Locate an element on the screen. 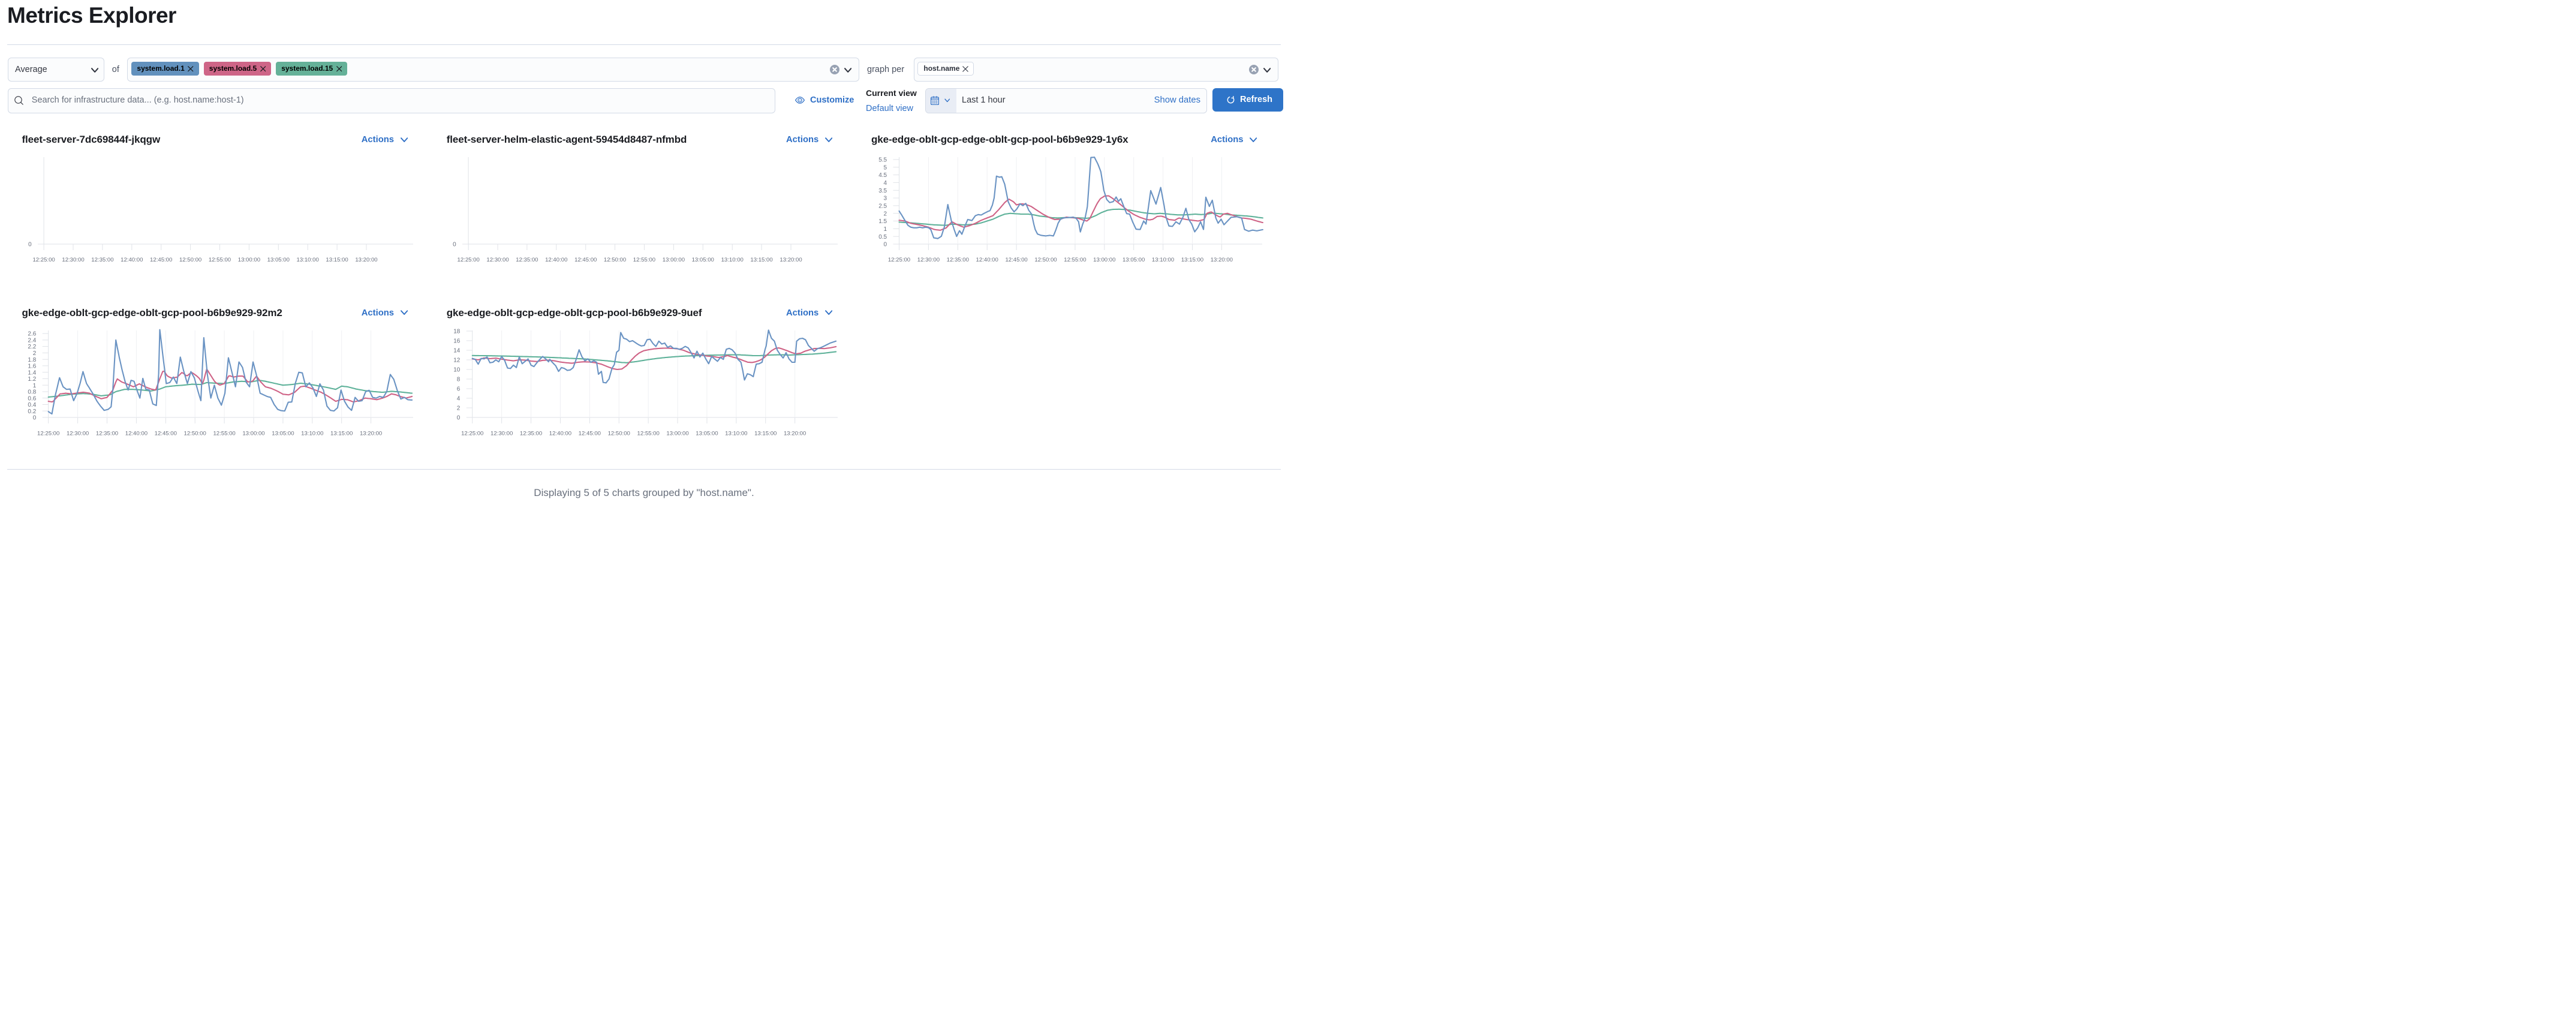 The image size is (2576, 1010). svg-text: 10 is located at coordinates (457, 369).